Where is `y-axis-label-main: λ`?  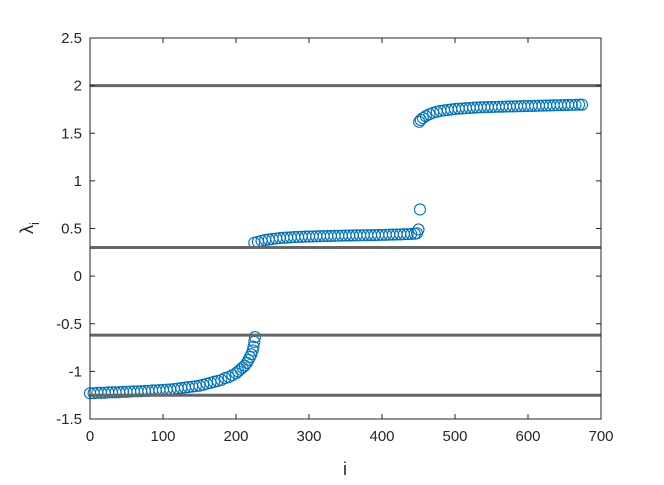 y-axis-label-main: λ is located at coordinates (27, 229).